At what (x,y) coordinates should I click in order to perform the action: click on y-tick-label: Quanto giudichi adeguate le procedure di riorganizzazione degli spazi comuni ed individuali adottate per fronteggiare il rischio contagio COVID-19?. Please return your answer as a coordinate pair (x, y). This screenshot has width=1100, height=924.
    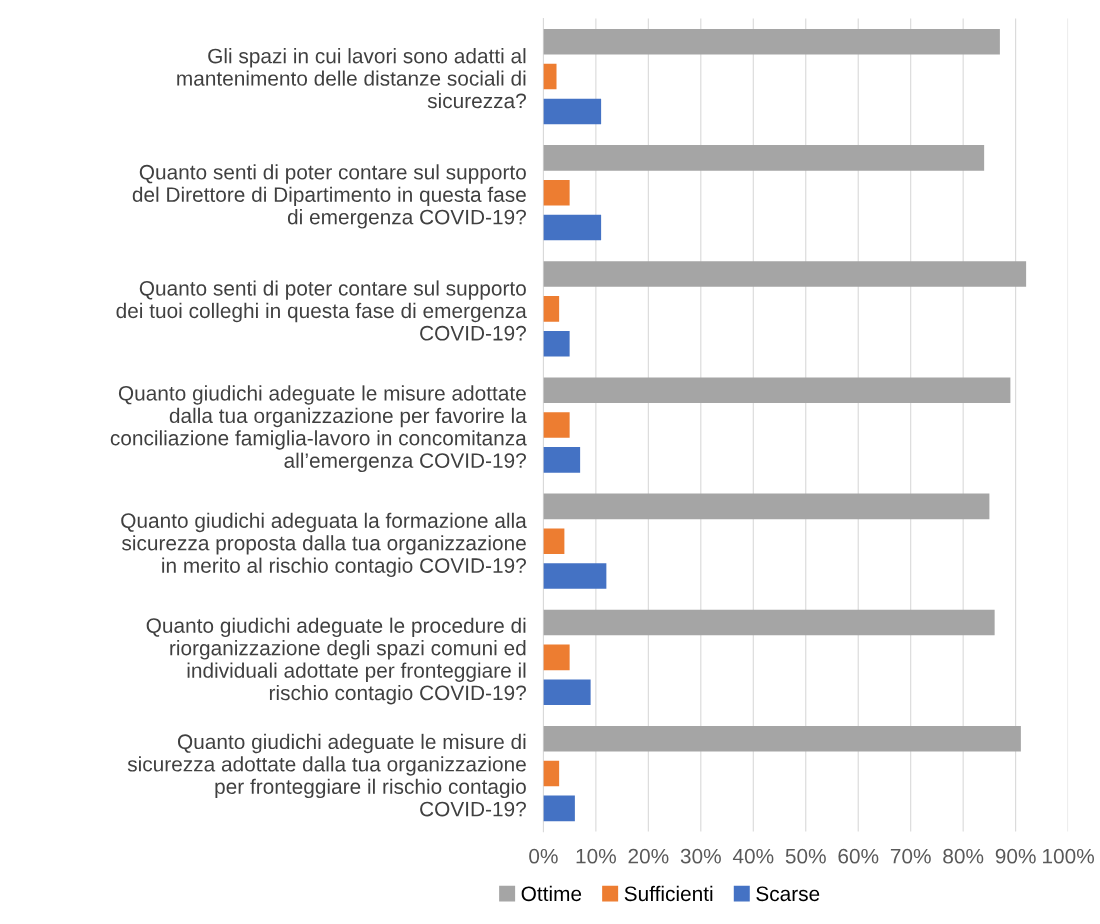
    Looking at the image, I should click on (336, 661).